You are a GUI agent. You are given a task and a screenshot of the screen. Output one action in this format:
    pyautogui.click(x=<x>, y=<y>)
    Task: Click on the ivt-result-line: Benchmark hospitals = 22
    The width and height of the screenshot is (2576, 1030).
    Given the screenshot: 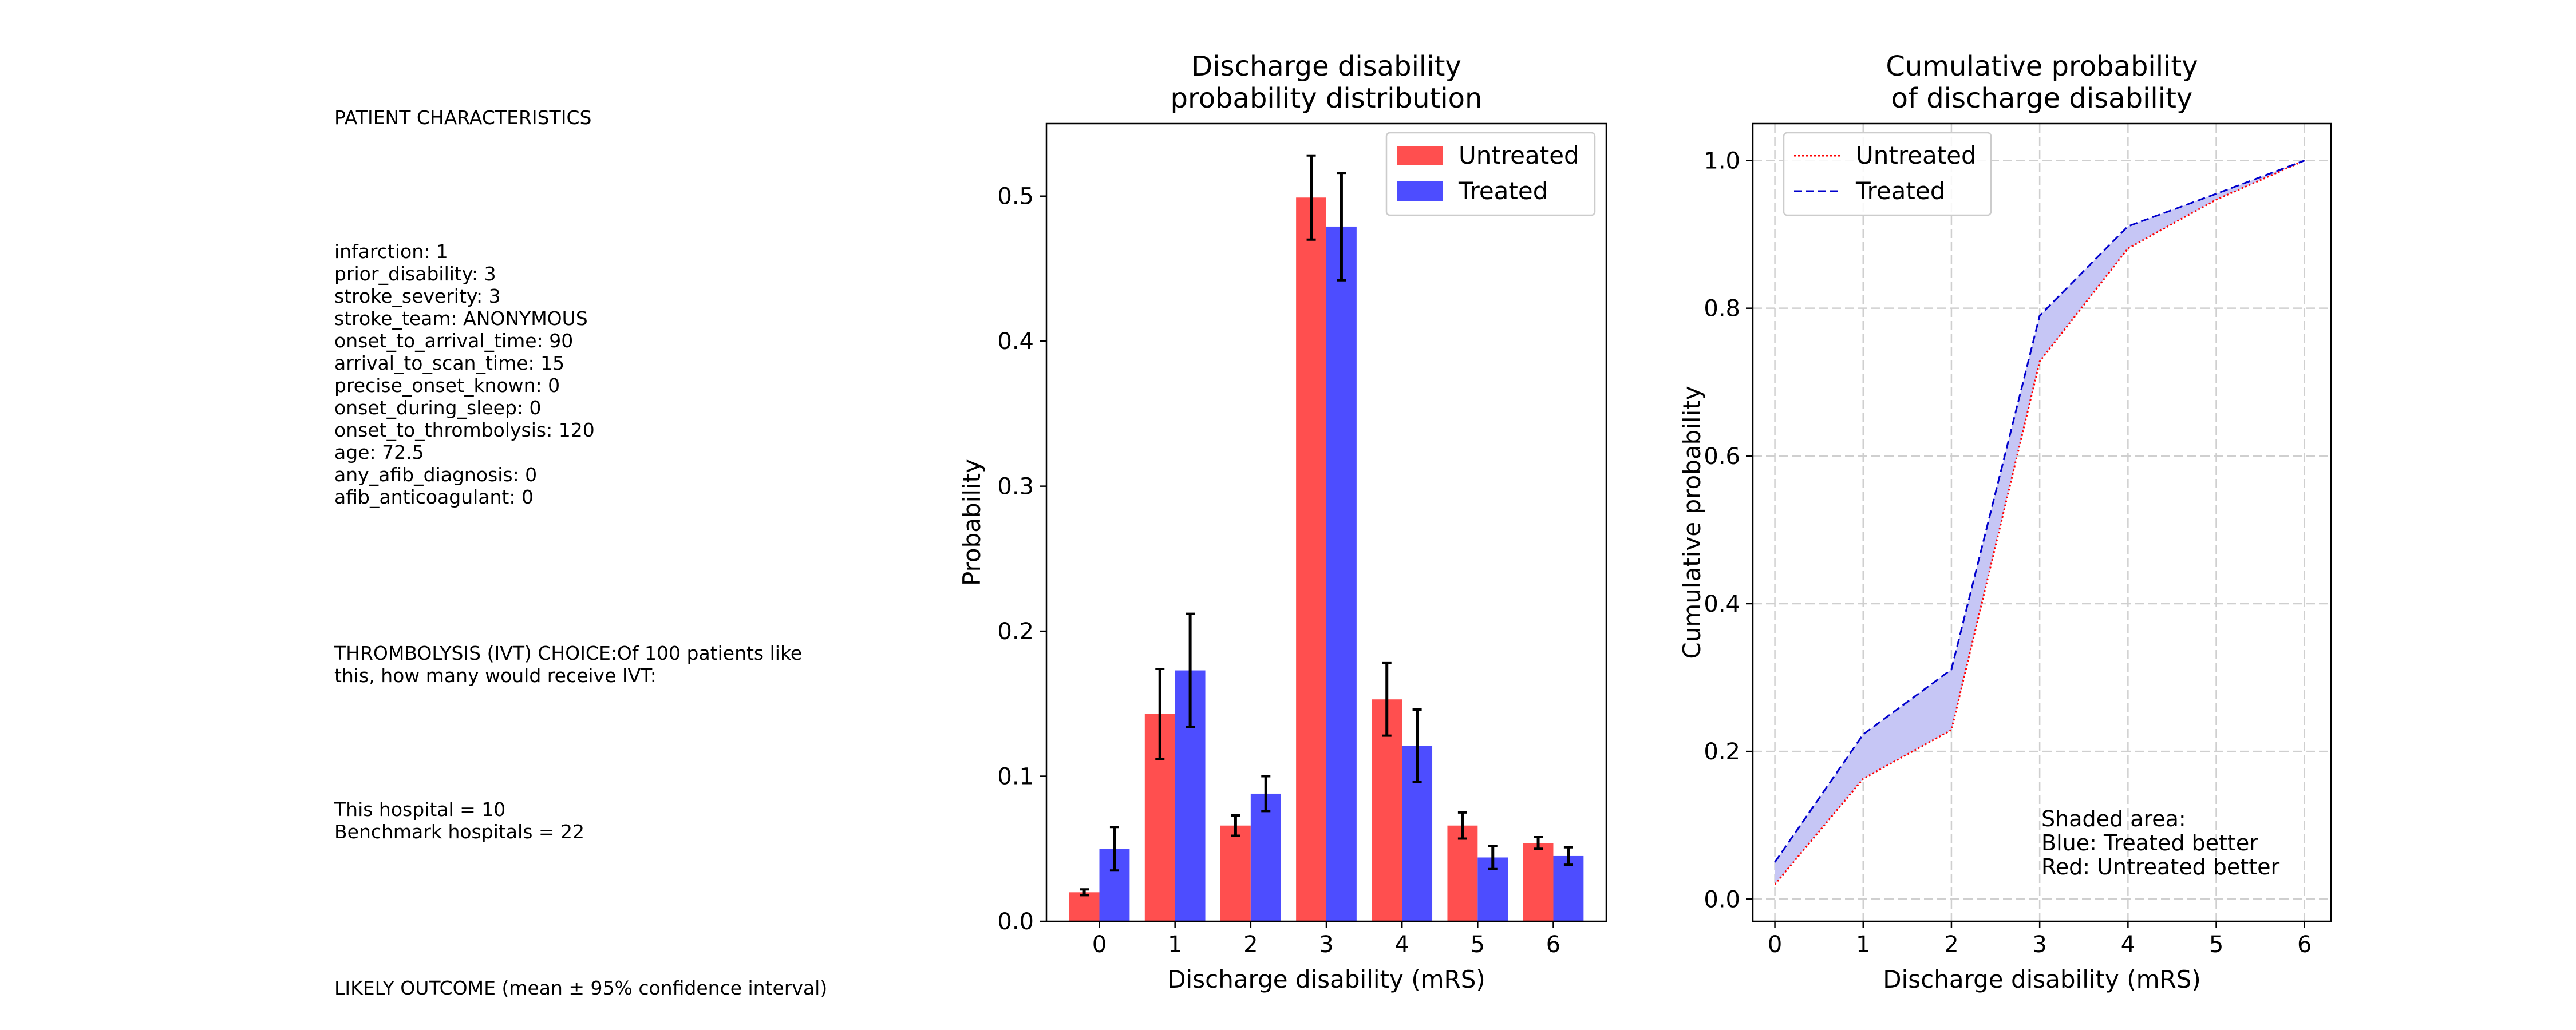 What is the action you would take?
    pyautogui.click(x=459, y=832)
    